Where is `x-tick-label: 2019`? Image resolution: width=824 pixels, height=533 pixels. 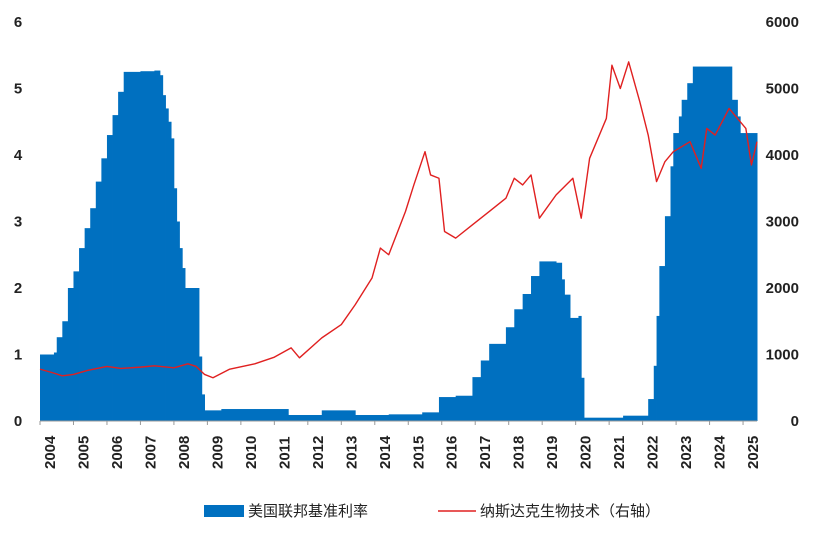
x-tick-label: 2019 is located at coordinates (552, 452).